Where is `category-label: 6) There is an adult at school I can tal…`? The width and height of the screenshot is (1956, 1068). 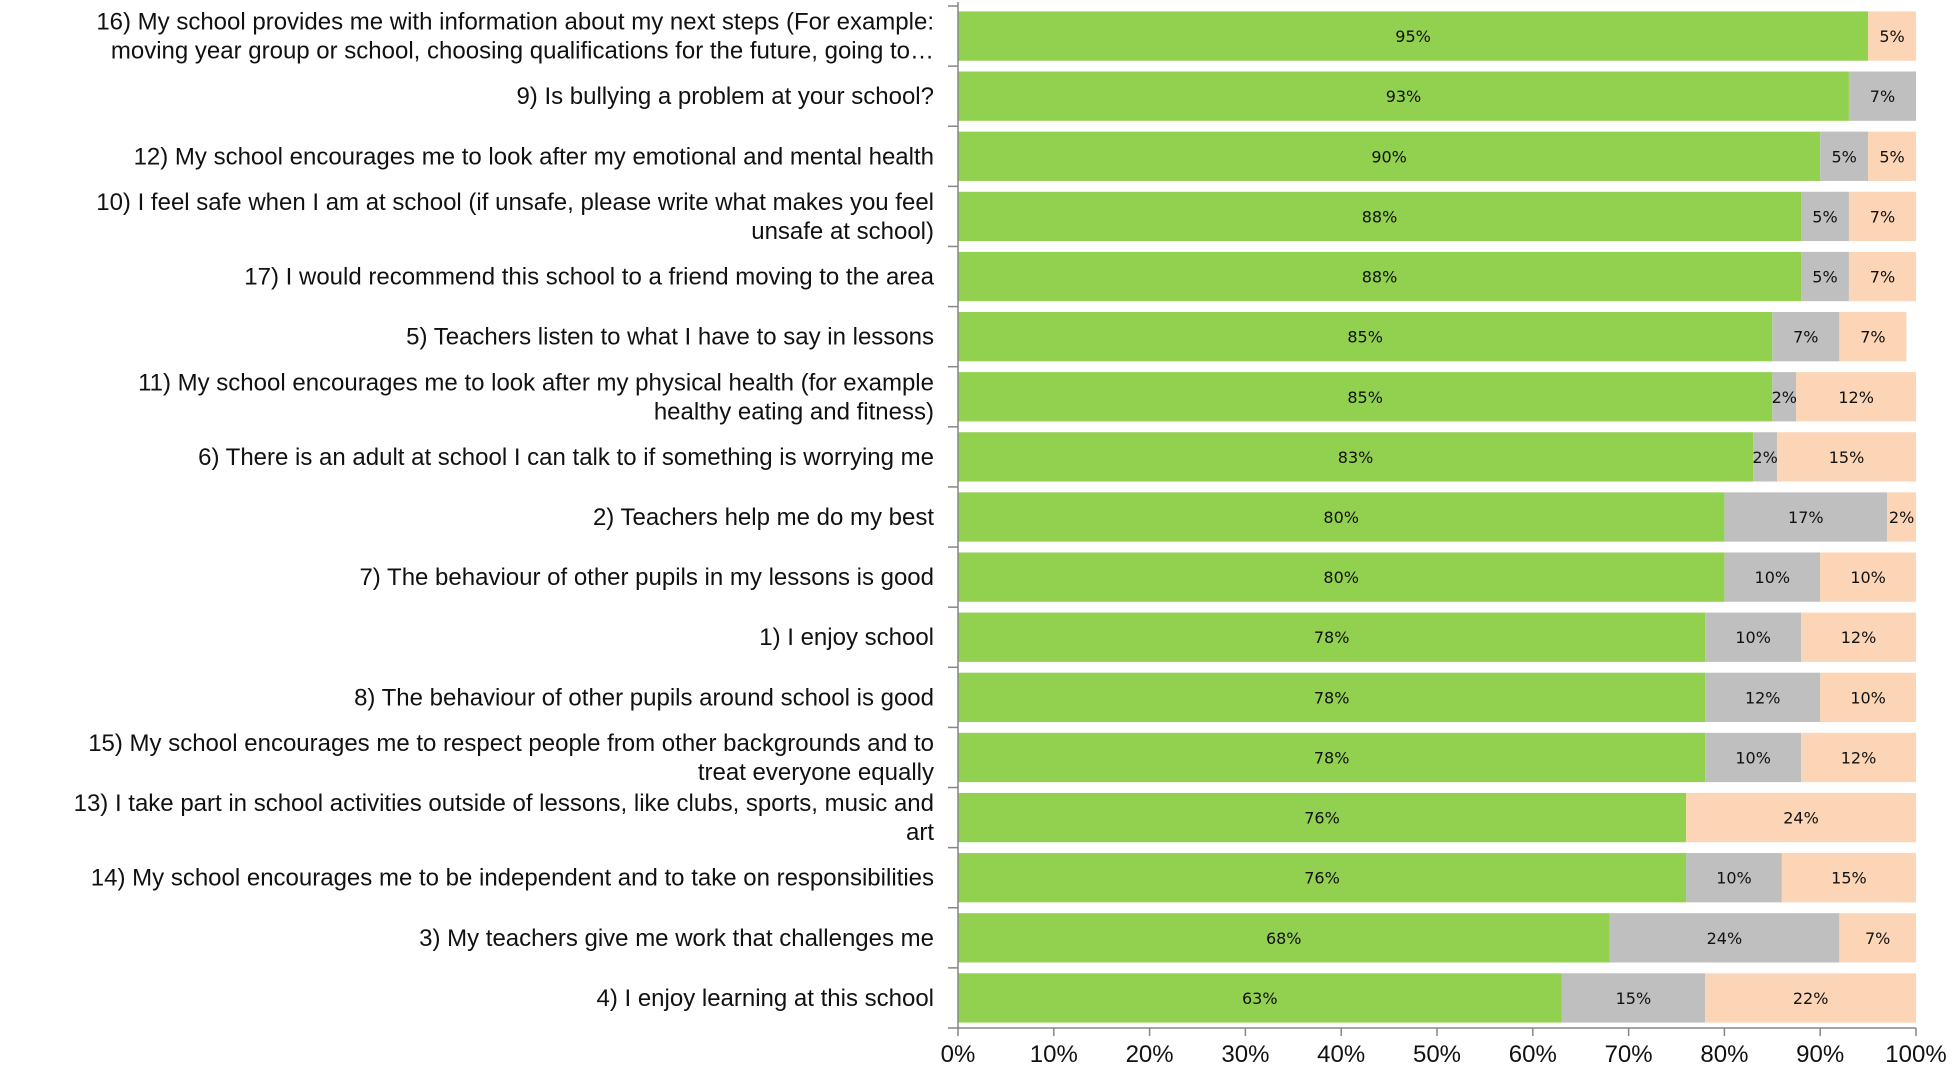
category-label: 6) There is an adult at school I can tal… is located at coordinates (566, 457).